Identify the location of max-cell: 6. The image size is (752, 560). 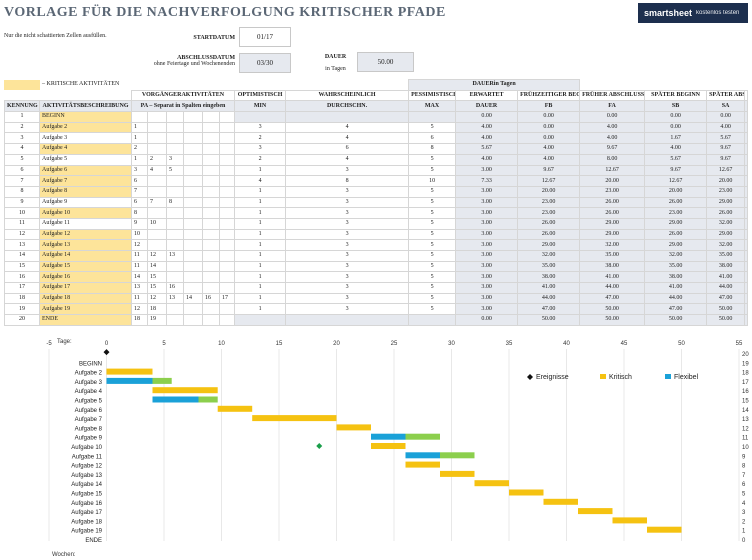
(432, 138).